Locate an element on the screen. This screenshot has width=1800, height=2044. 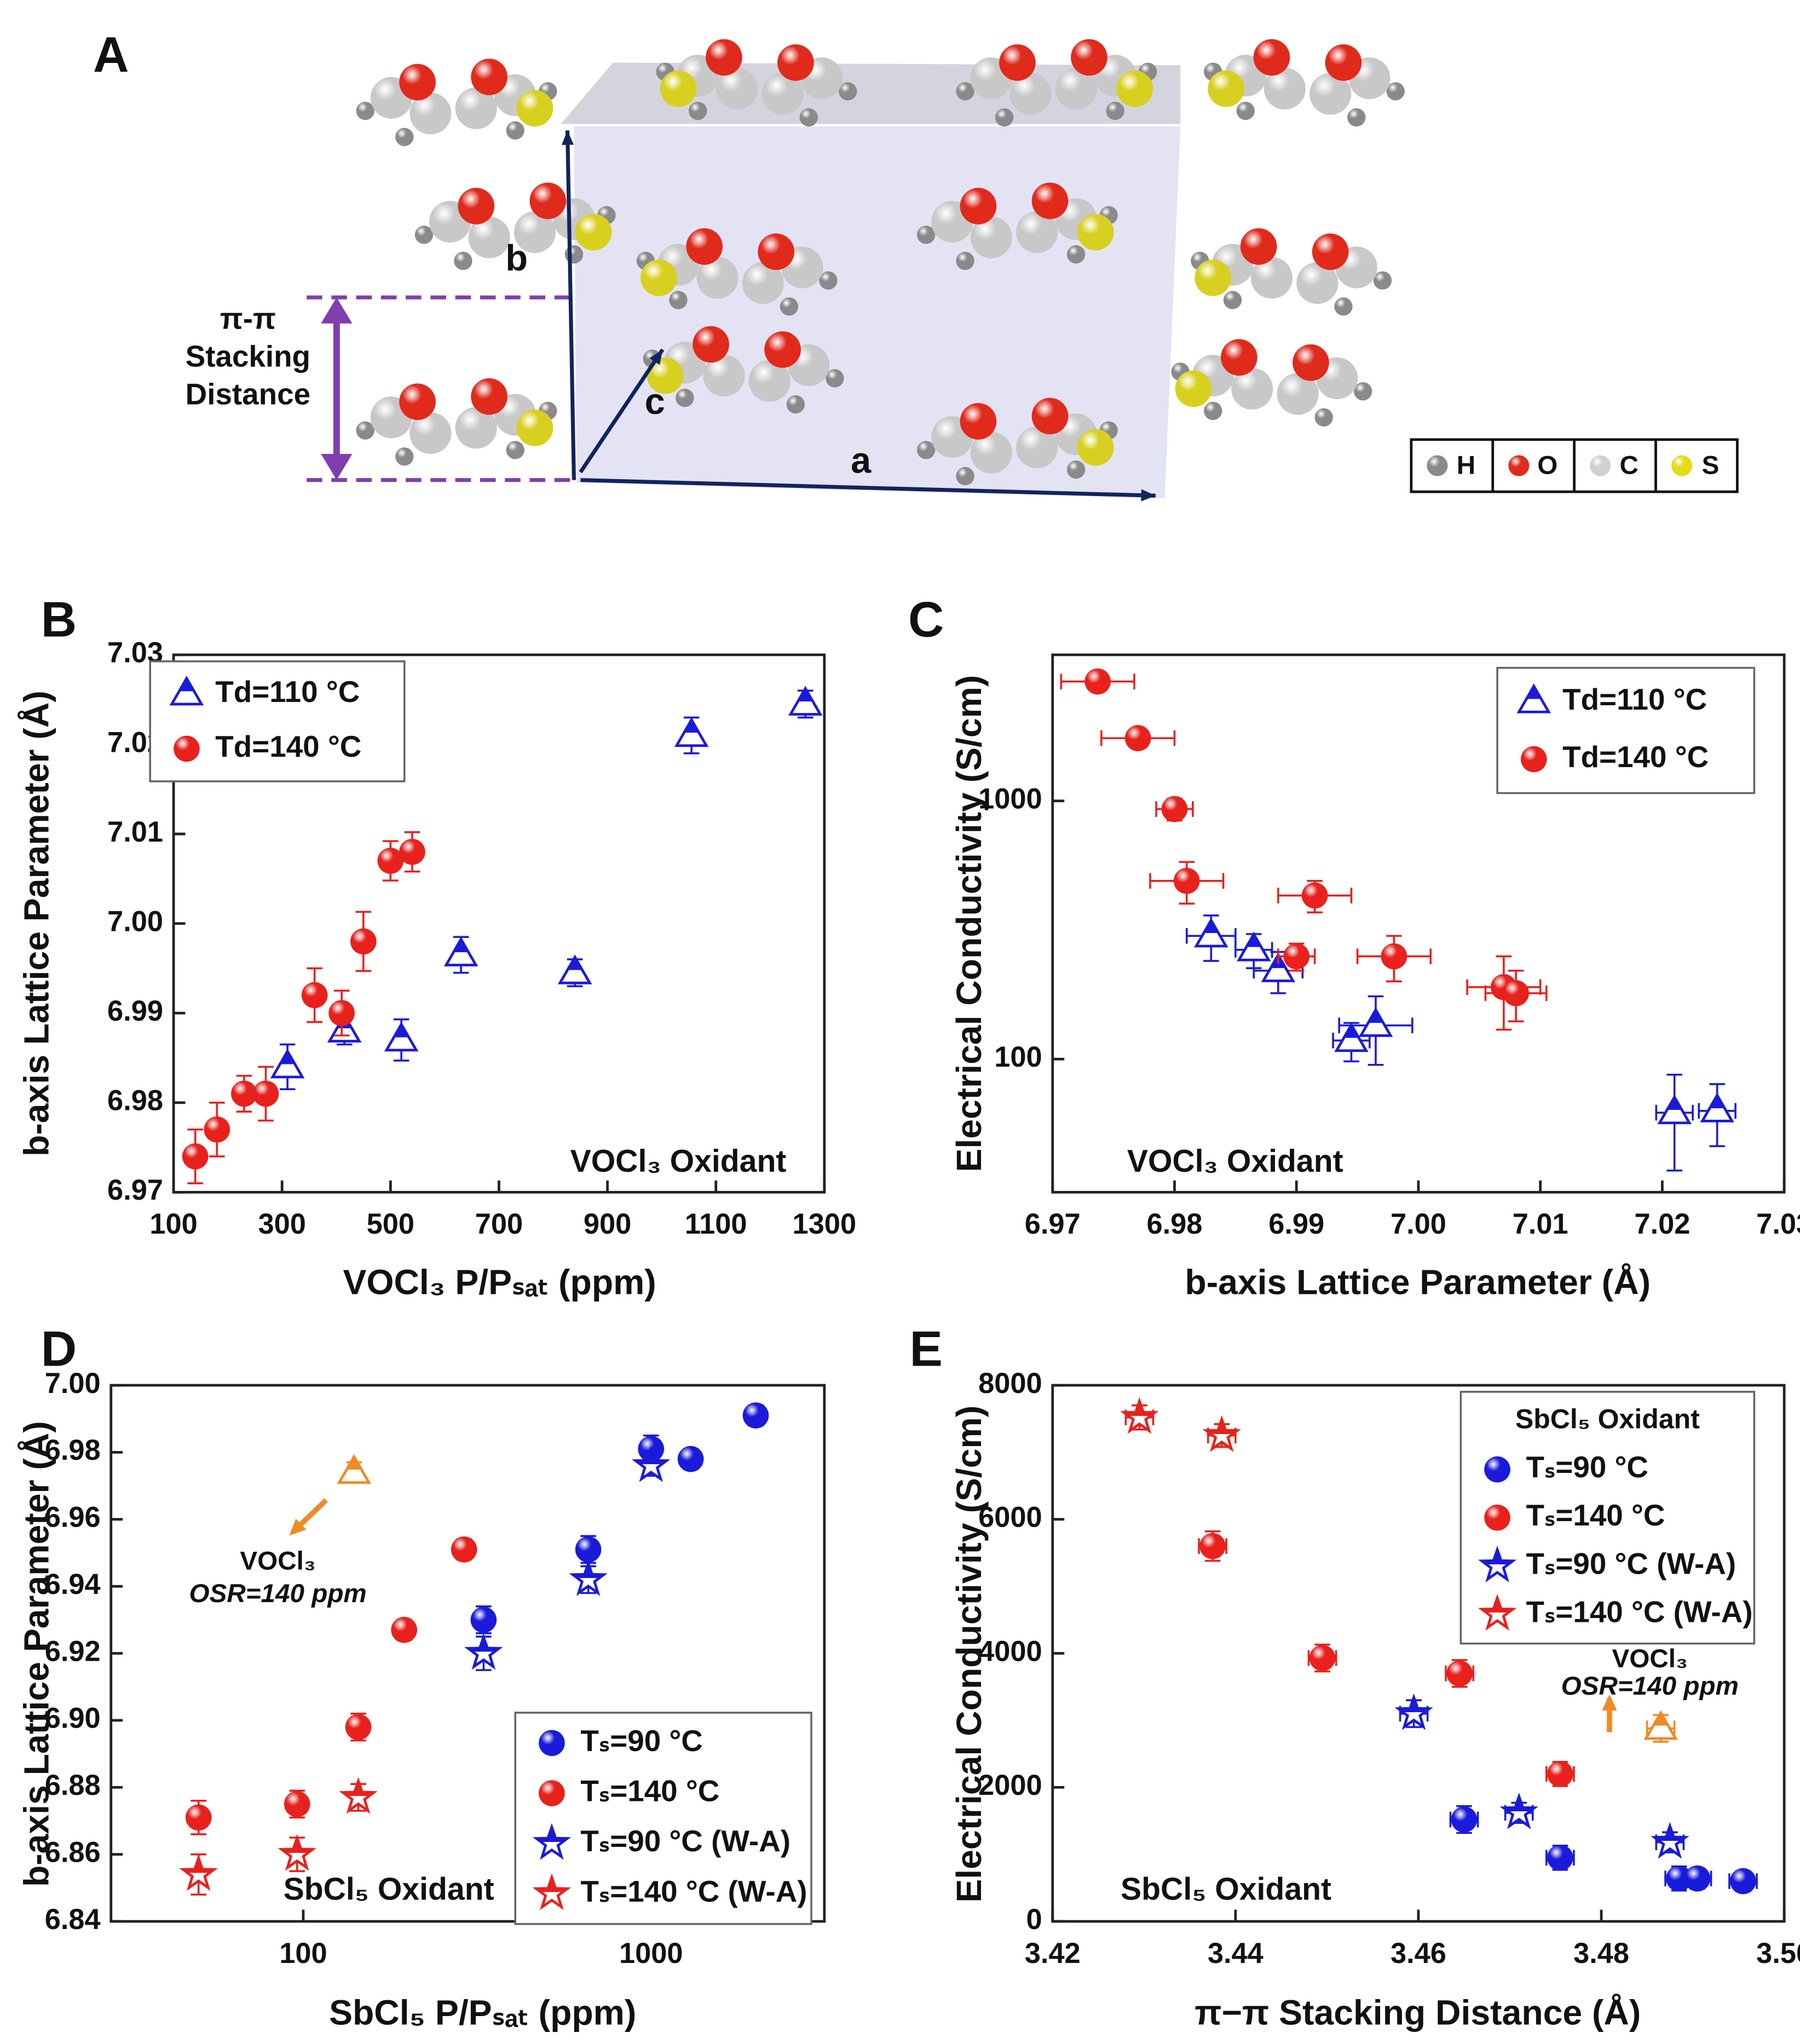
y-tick-label: 0 is located at coordinates (1034, 1920).